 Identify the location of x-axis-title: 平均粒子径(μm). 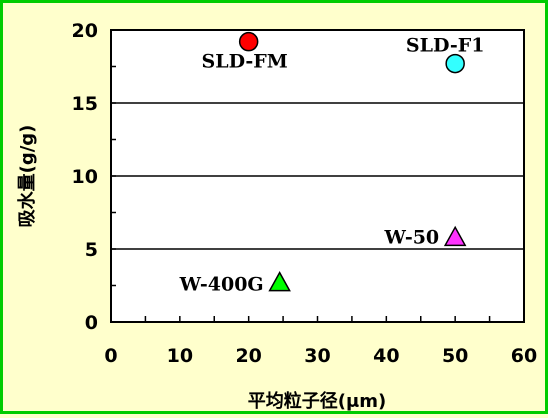
(317, 401).